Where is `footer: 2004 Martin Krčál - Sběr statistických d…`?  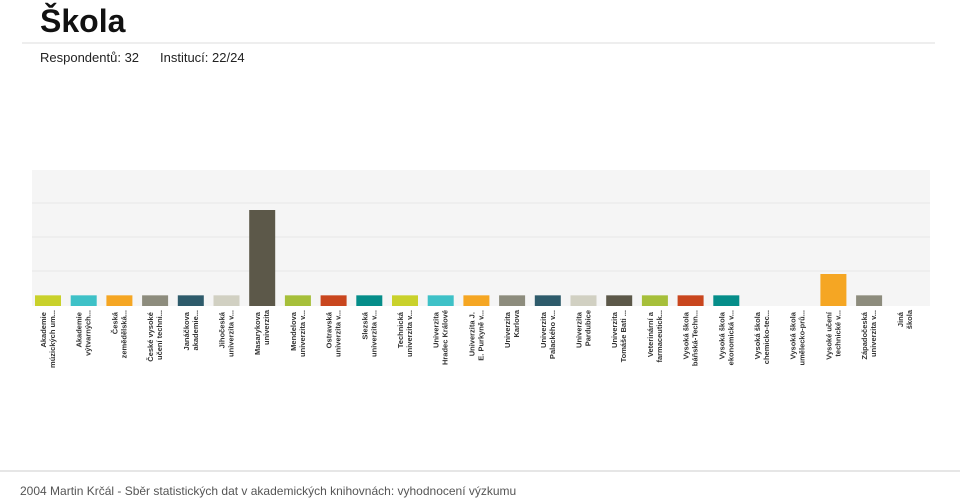
footer: 2004 Martin Krčál - Sběr statistických d… is located at coordinates (268, 491).